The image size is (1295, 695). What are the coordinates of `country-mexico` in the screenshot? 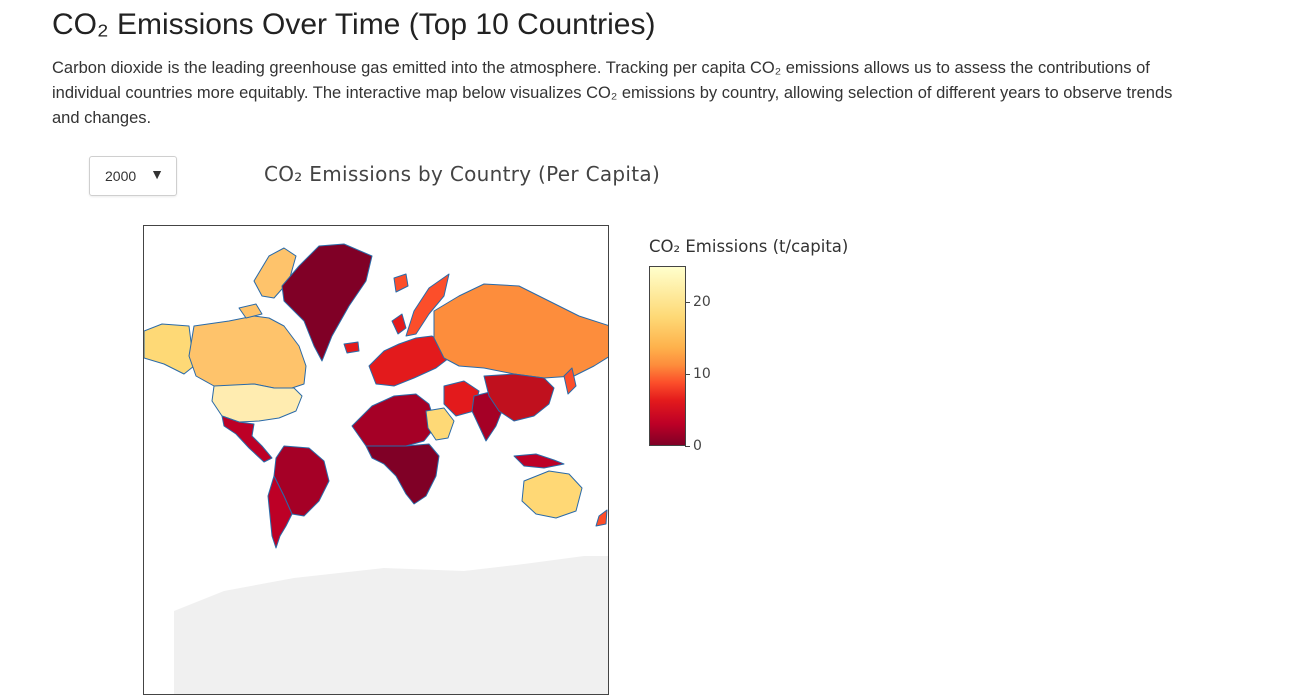 It's located at (247, 439).